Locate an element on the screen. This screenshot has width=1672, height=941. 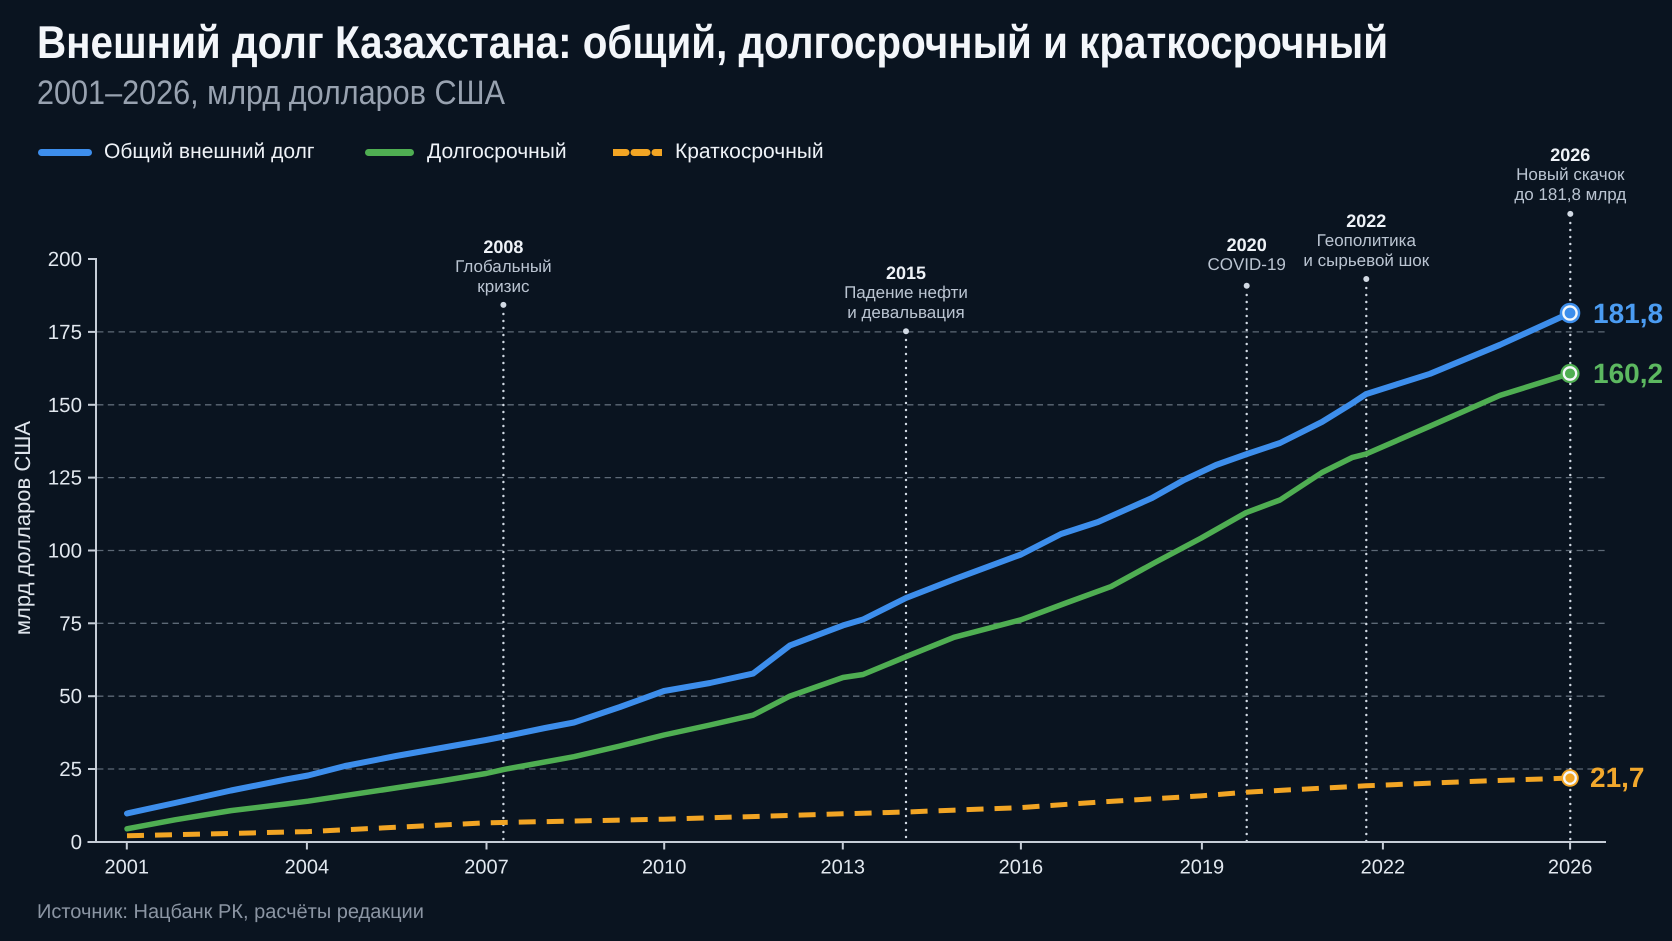
svg-text: 75 is located at coordinates (70, 623).